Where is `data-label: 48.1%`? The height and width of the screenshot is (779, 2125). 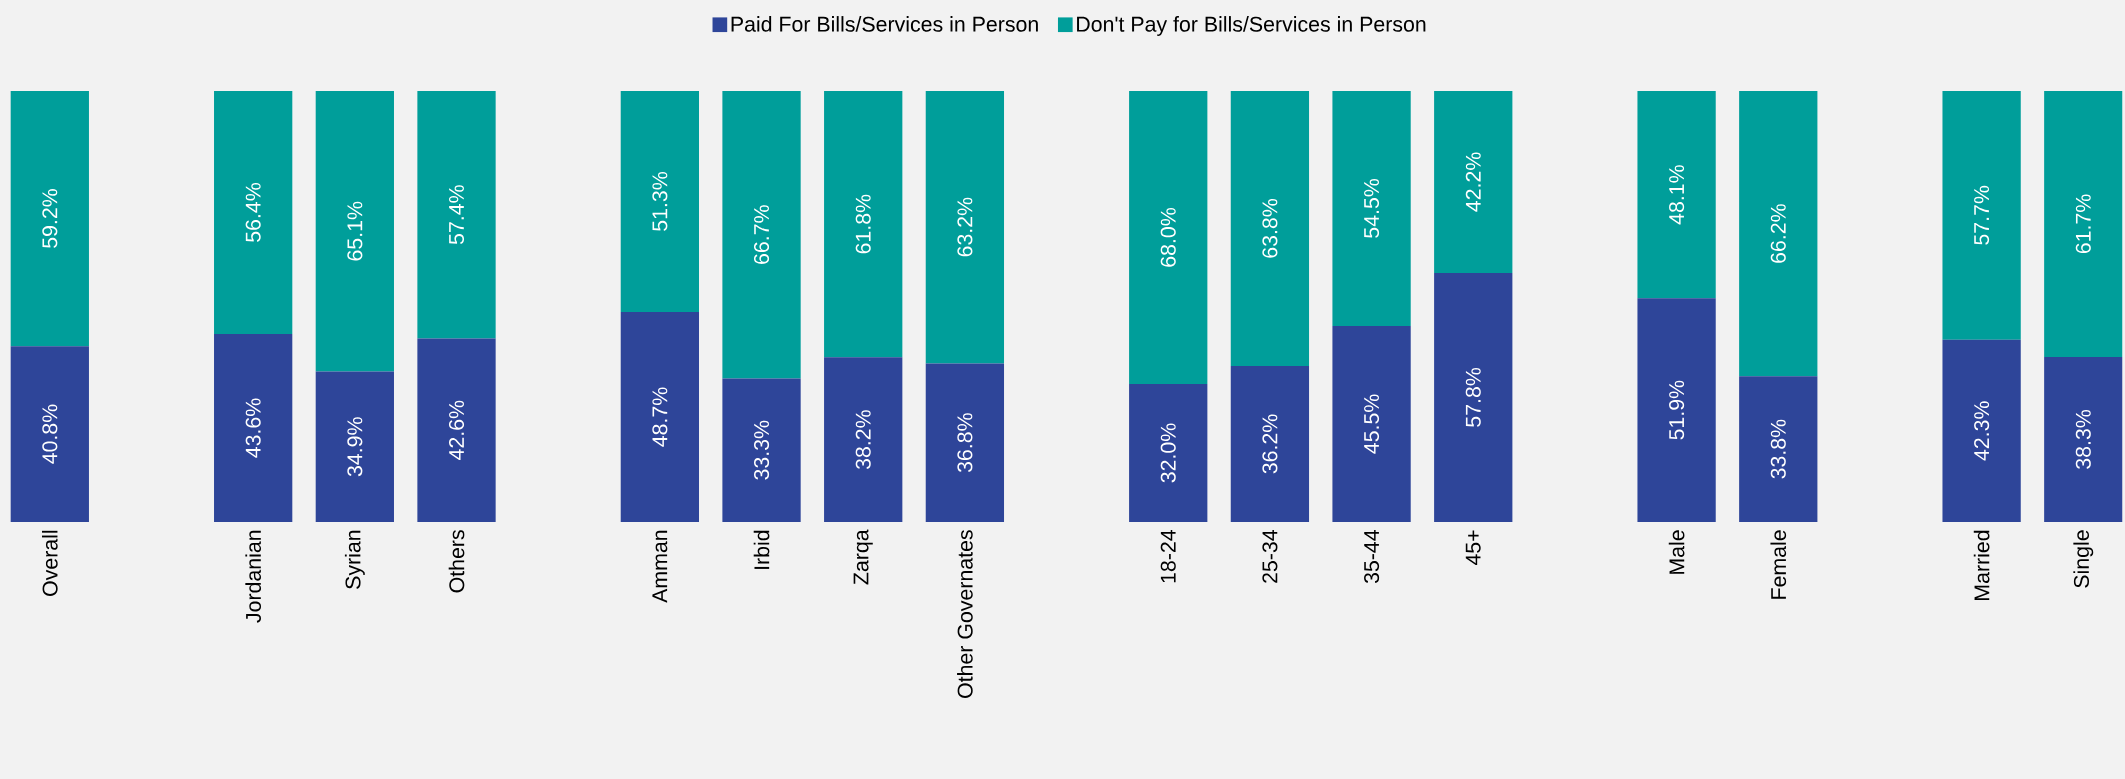 data-label: 48.1% is located at coordinates (1677, 195).